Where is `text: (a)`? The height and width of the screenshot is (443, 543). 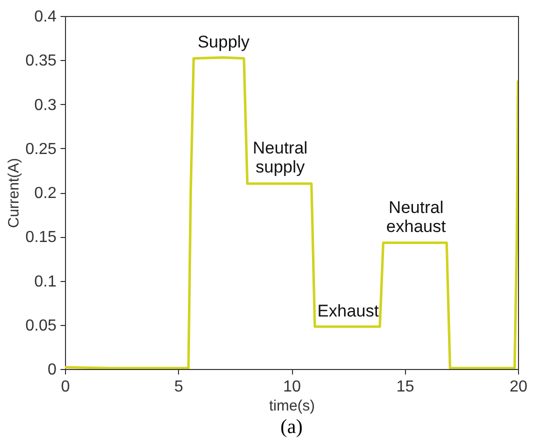
text: (a) is located at coordinates (291, 427).